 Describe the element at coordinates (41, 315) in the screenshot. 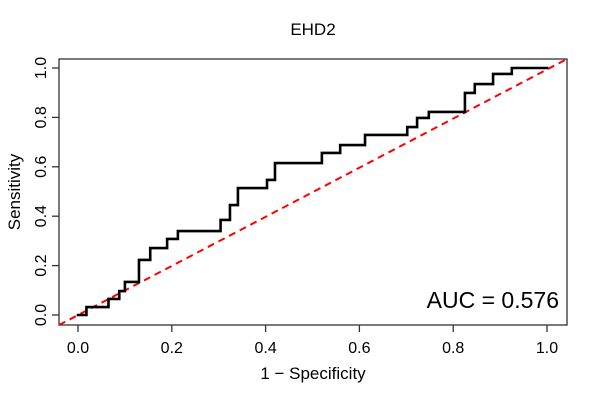

I see `y-tick-label: 0.0` at that location.